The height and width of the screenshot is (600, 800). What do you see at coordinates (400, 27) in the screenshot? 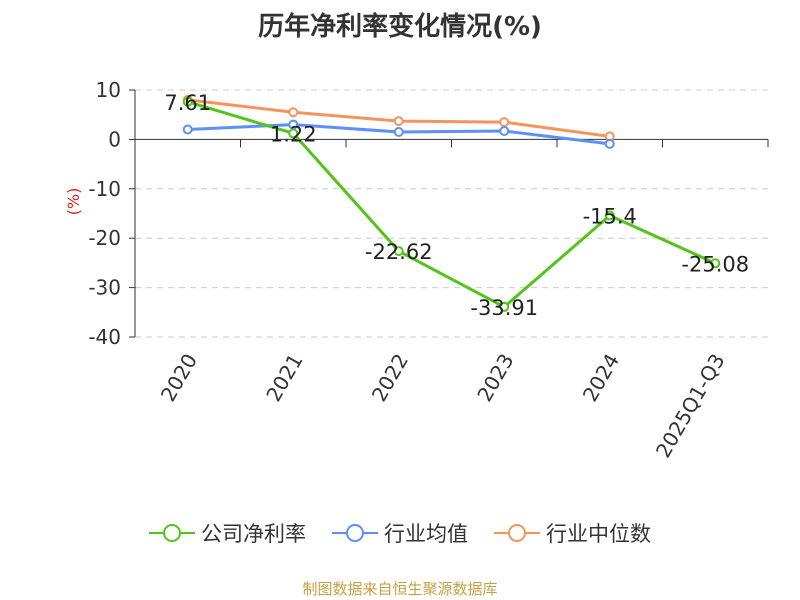
I see `chart-title: 历年净利率变化情况(%)` at bounding box center [400, 27].